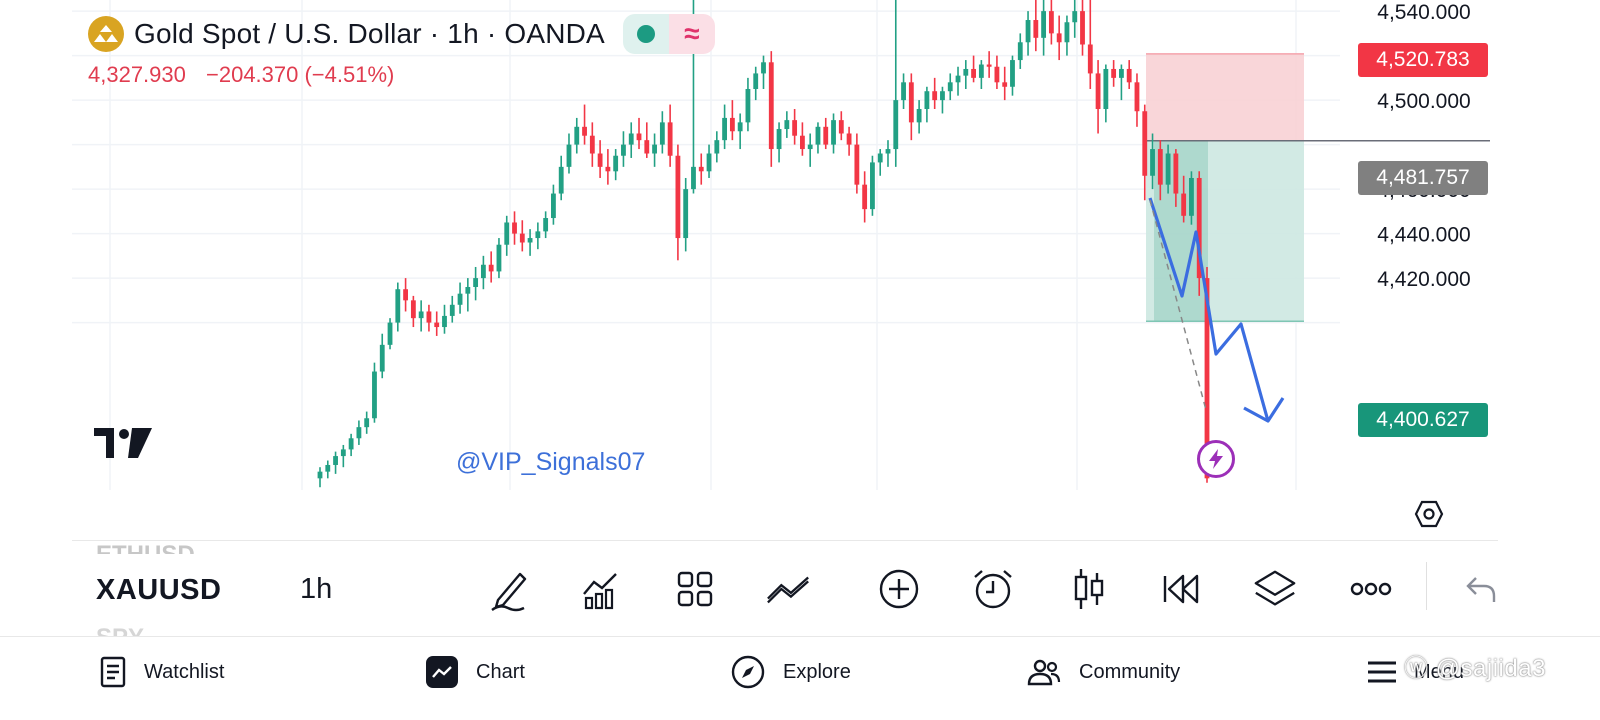 This screenshot has width=1600, height=720. I want to click on candles-icon, so click(1089, 589).